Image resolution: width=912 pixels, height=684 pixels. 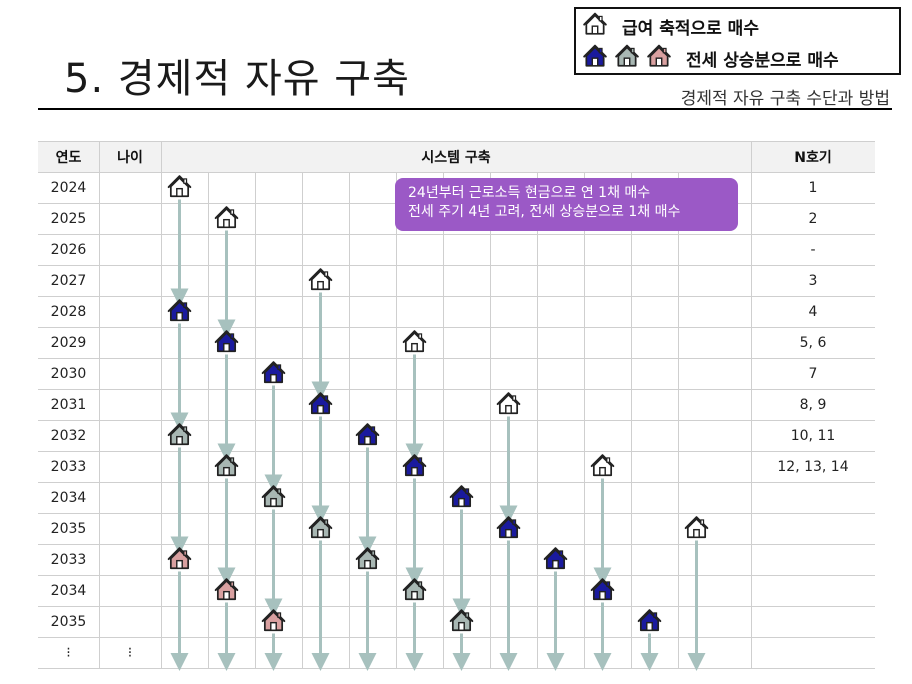 I want to click on cell-year: 2026, so click(x=68, y=249).